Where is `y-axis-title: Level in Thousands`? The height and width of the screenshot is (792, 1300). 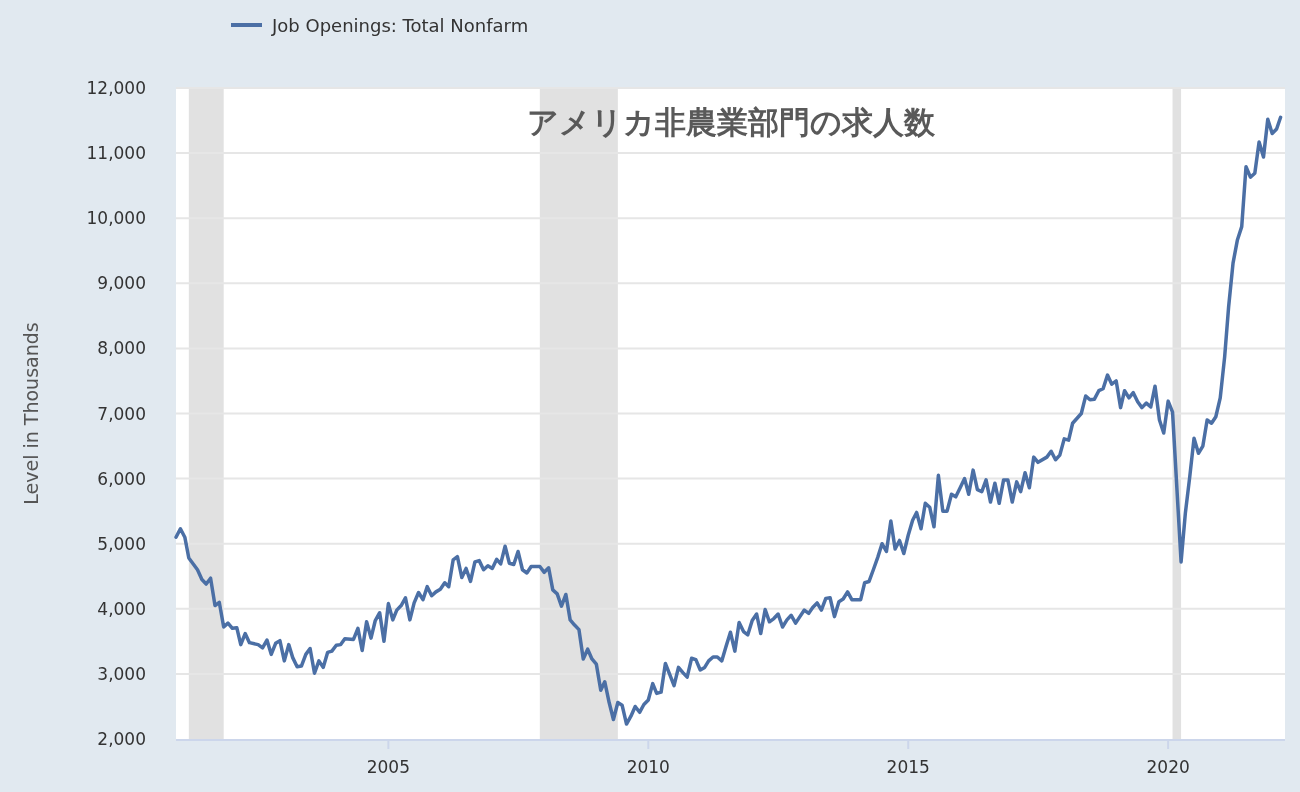 y-axis-title: Level in Thousands is located at coordinates (31, 413).